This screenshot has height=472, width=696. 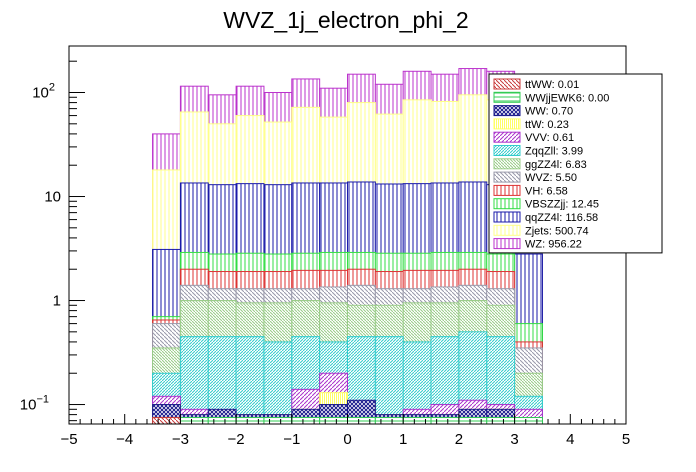 I want to click on y-tick-label: 10⁻¹, so click(x=34, y=404).